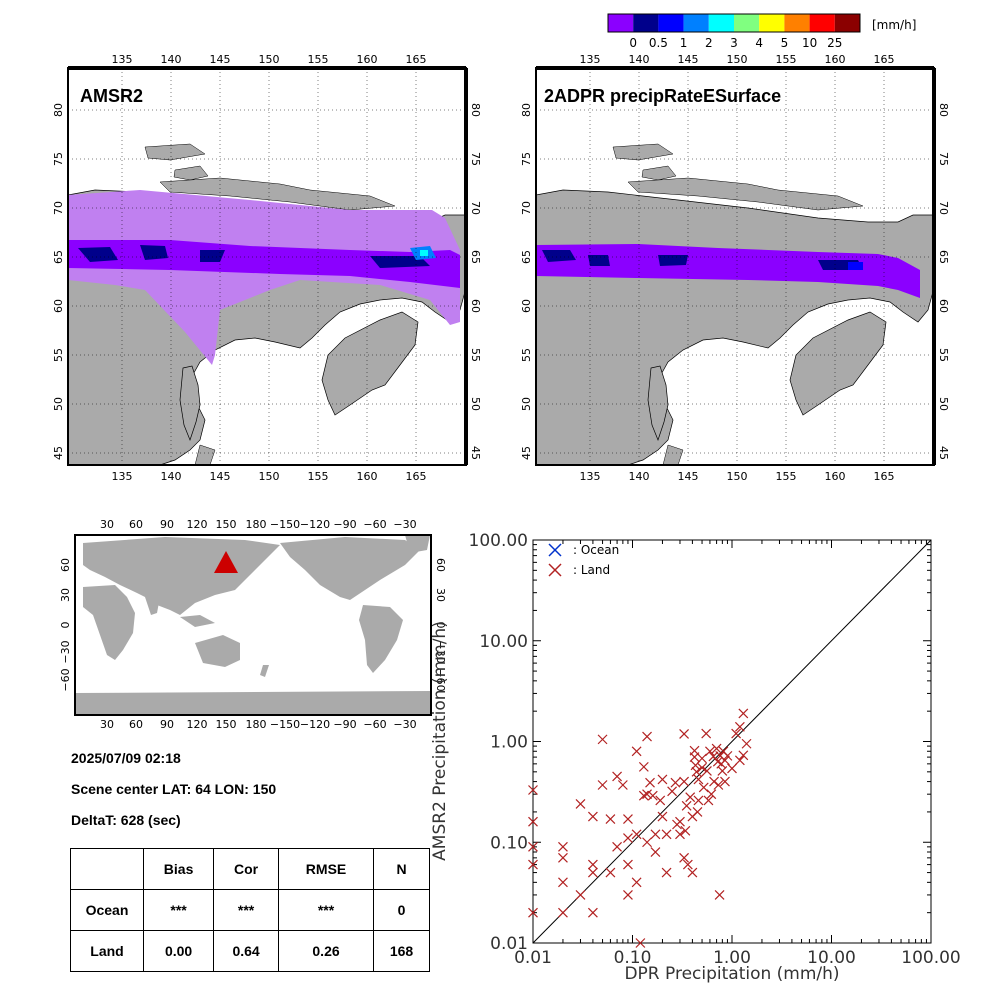 The height and width of the screenshot is (1000, 1000). What do you see at coordinates (785, 43) in the screenshot?
I see `legend-label: 5` at bounding box center [785, 43].